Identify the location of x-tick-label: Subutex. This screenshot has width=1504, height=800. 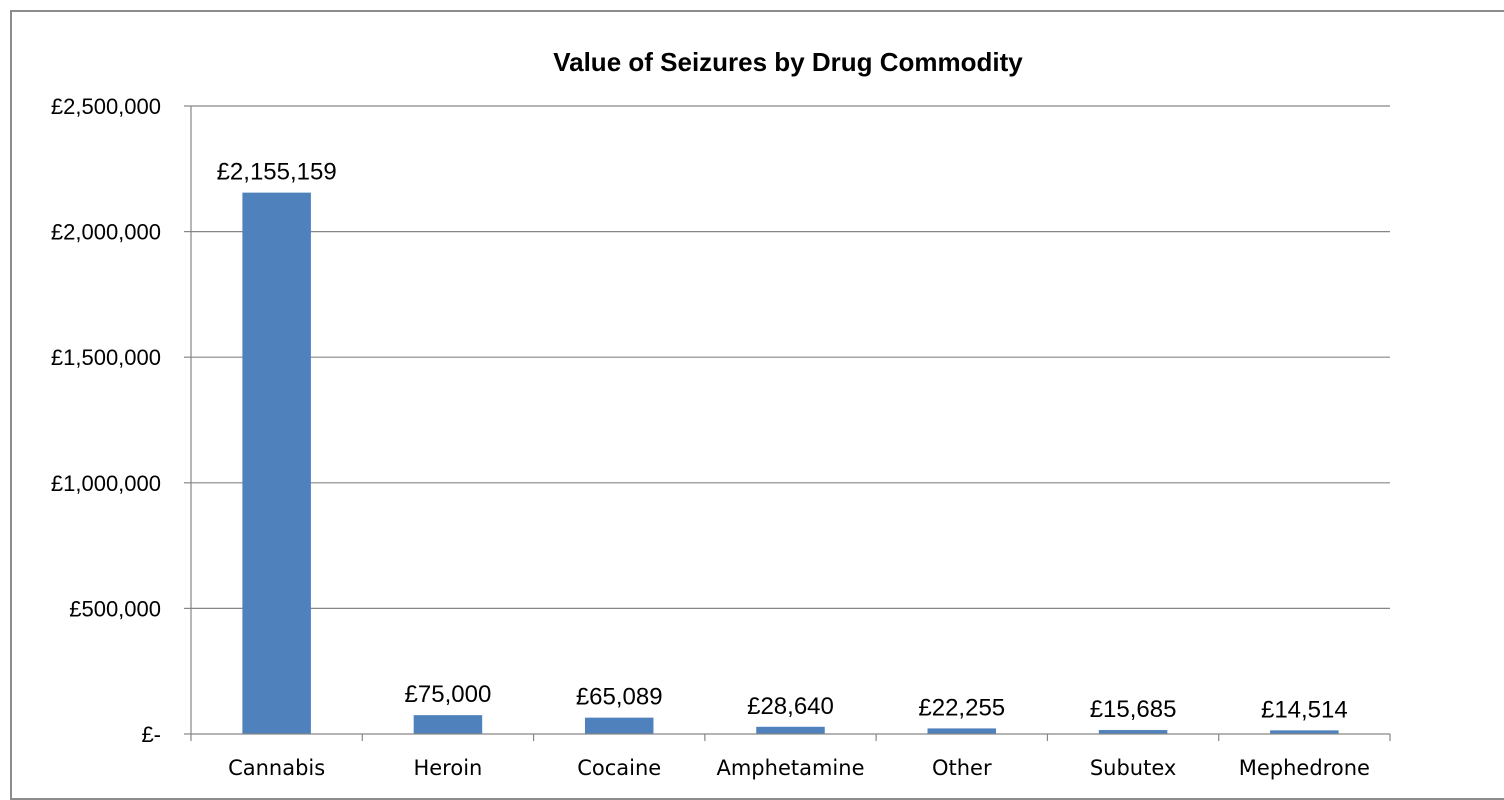
(1133, 768).